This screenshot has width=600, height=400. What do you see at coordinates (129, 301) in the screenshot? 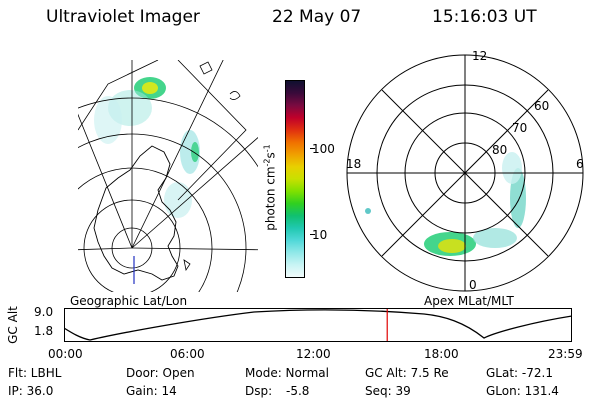
I see `geographic-panel-label: Geographic Lat/Lon` at bounding box center [129, 301].